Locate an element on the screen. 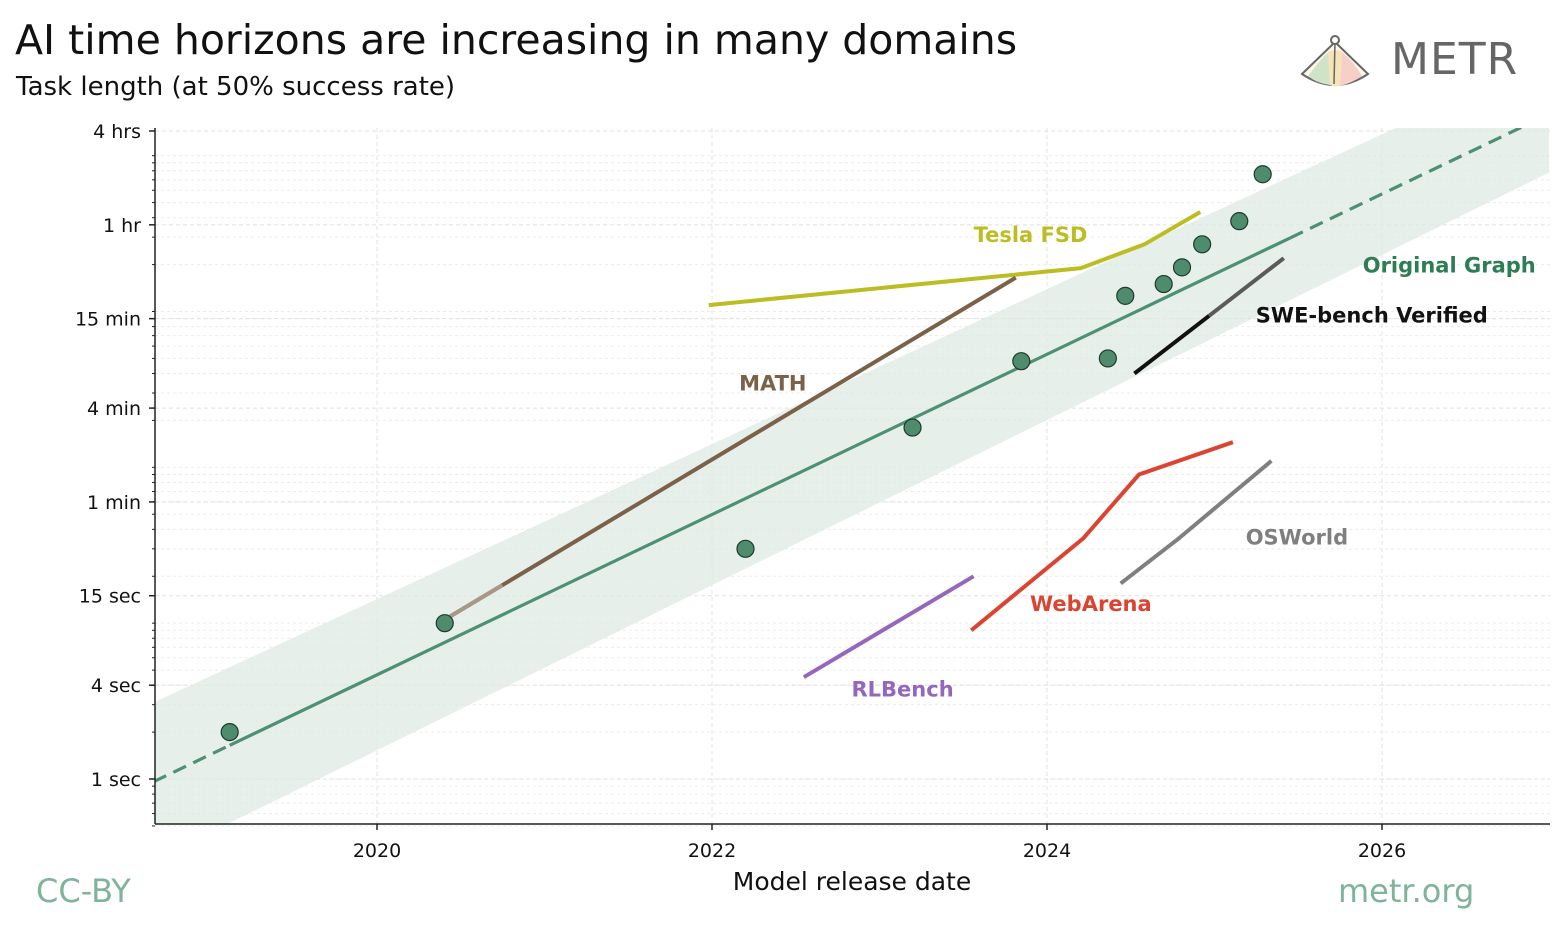 The image size is (1564, 934). series-line-rlbench is located at coordinates (888, 626).